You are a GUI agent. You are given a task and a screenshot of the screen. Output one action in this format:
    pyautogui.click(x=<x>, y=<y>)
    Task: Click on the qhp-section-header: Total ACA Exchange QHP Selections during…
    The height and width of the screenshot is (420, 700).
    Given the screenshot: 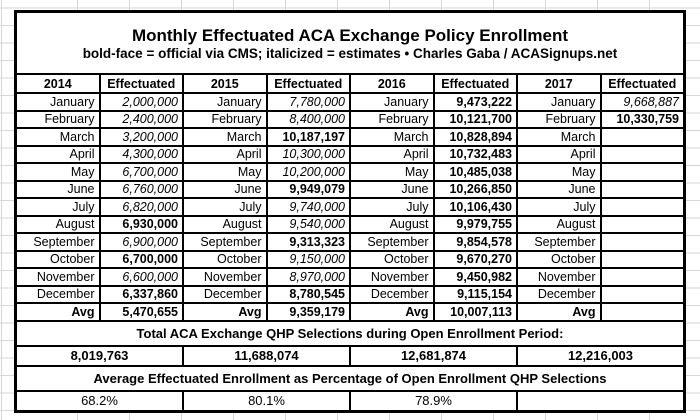 What is the action you would take?
    pyautogui.click(x=350, y=333)
    